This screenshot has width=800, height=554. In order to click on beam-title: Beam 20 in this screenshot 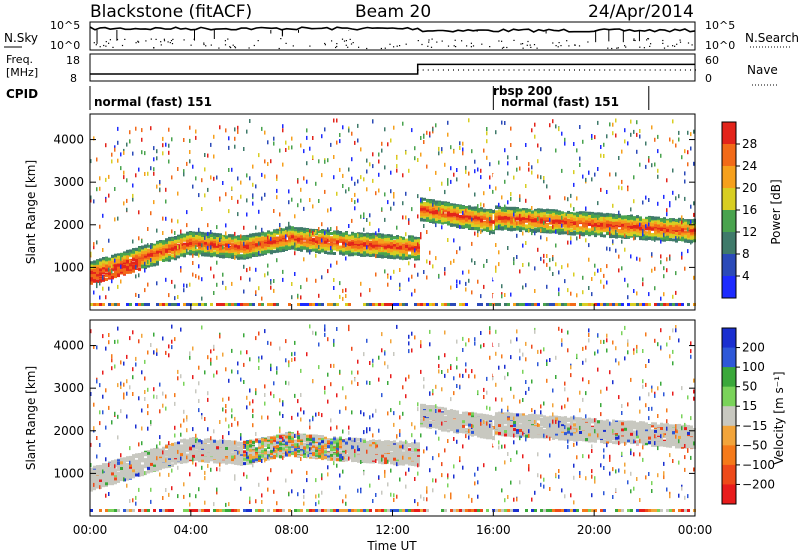, I will do `click(393, 12)`.